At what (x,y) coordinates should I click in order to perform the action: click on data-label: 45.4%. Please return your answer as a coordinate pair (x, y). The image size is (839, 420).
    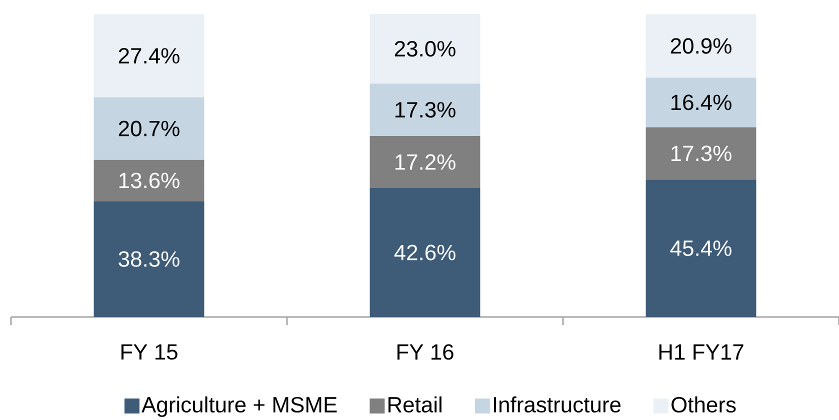
    Looking at the image, I should click on (701, 248).